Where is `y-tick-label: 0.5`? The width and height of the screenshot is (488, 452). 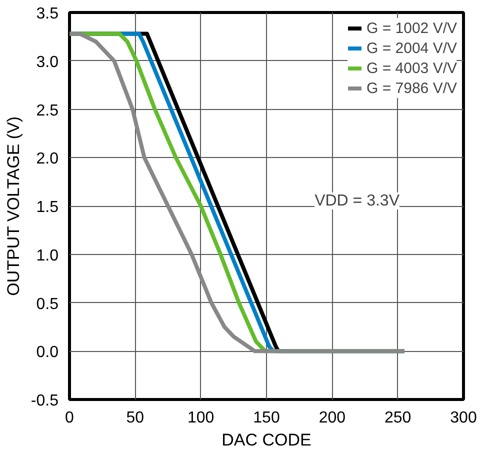 y-tick-label: 0.5 is located at coordinates (47, 304).